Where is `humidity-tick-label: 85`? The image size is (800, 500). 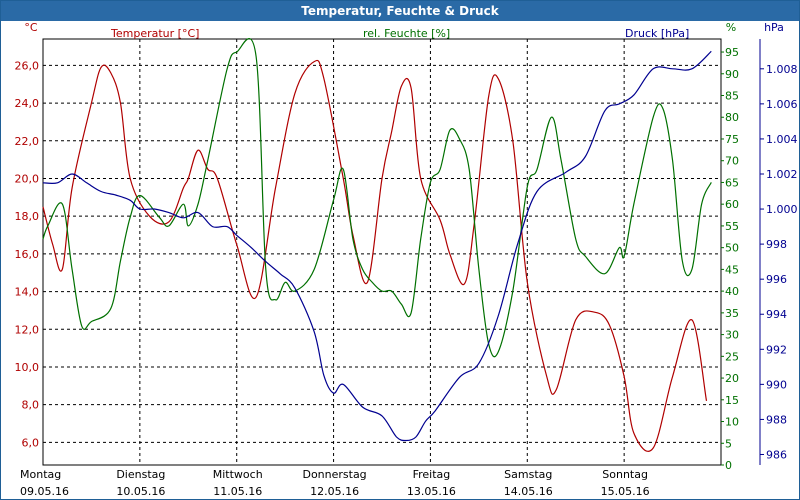 humidity-tick-label: 85 is located at coordinates (732, 96).